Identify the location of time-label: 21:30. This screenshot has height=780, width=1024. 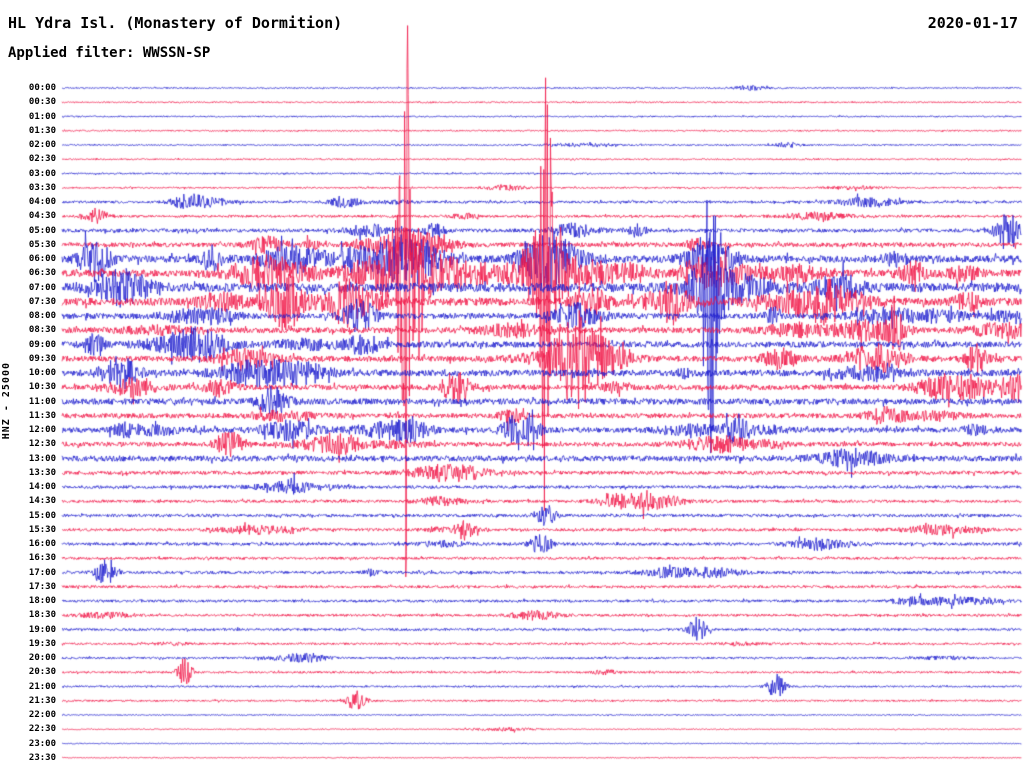
(42, 700).